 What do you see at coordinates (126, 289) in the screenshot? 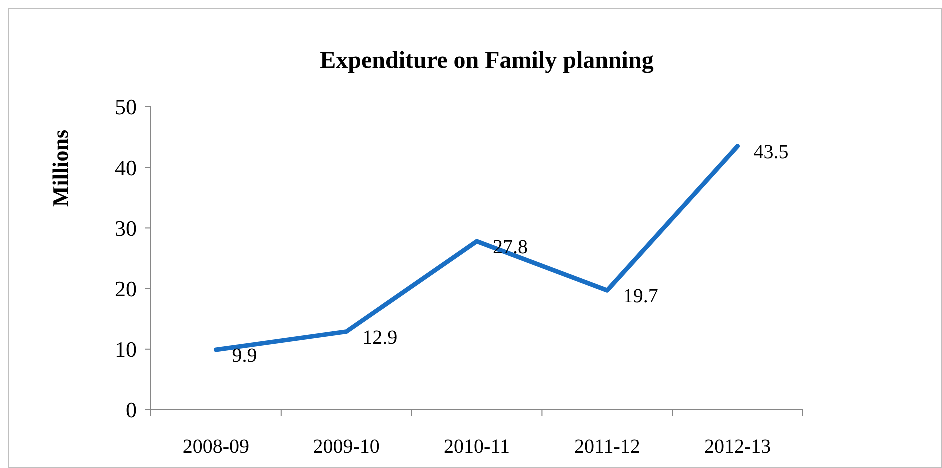
I see `y-tick-label: 20` at bounding box center [126, 289].